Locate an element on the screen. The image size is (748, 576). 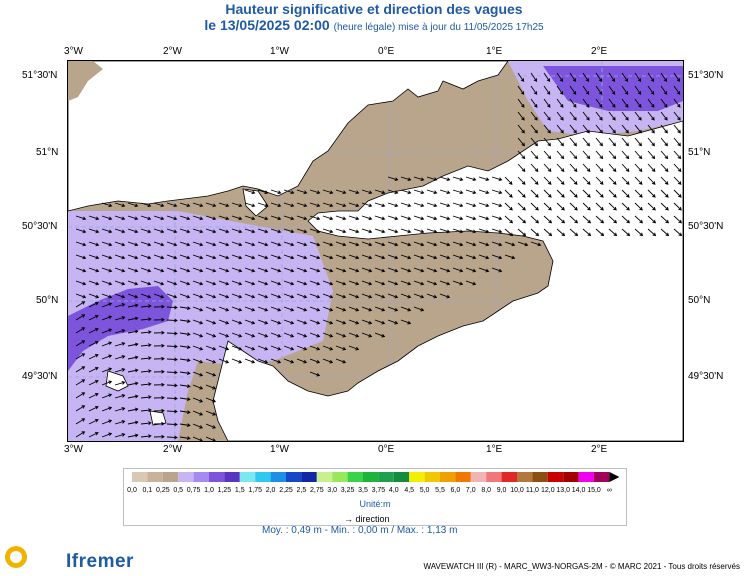
lat-label-left: 50°N is located at coordinates (47, 300).